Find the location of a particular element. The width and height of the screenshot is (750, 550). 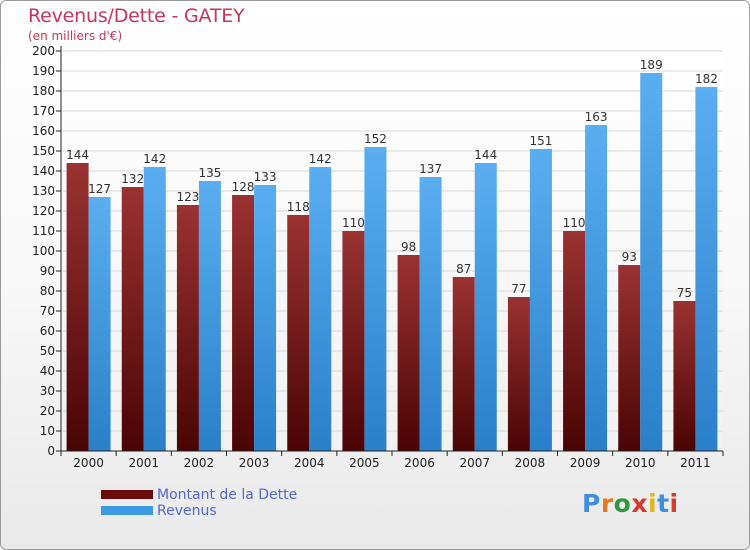

y-tick-label: 60 is located at coordinates (47, 331).